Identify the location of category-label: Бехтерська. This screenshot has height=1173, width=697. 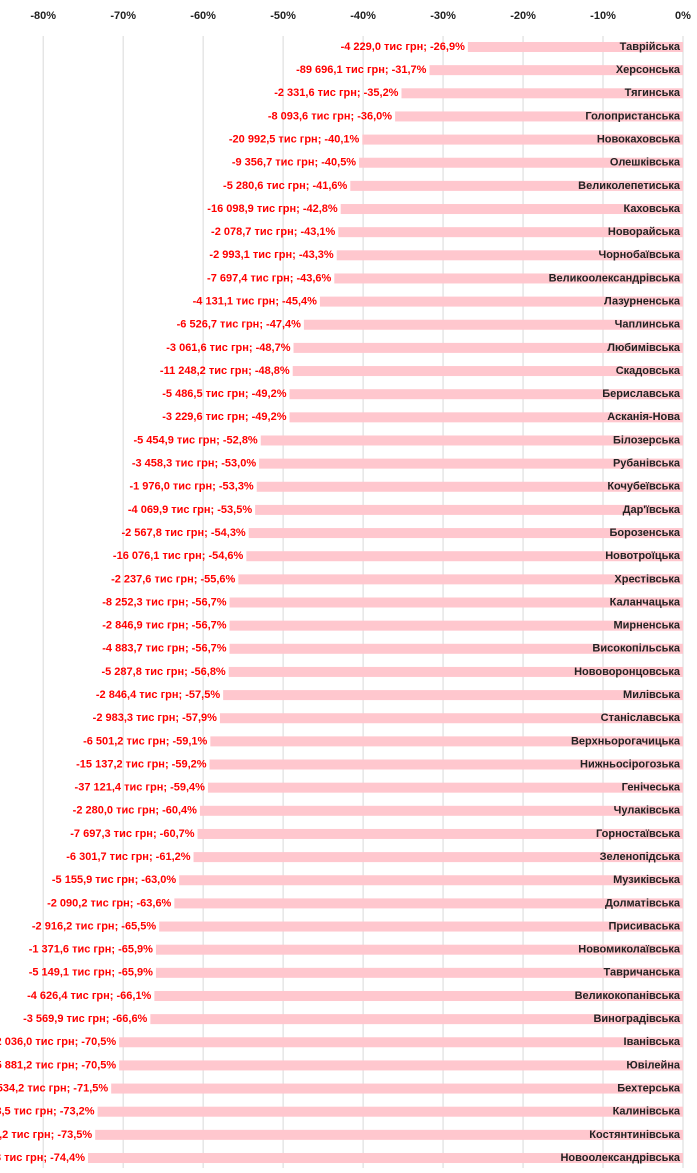
(649, 1088).